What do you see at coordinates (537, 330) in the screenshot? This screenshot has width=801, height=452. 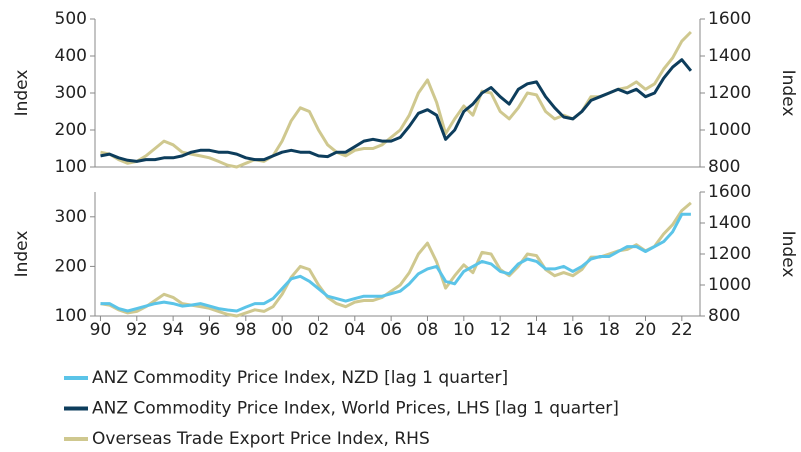 I see `x-tick-label: 14` at bounding box center [537, 330].